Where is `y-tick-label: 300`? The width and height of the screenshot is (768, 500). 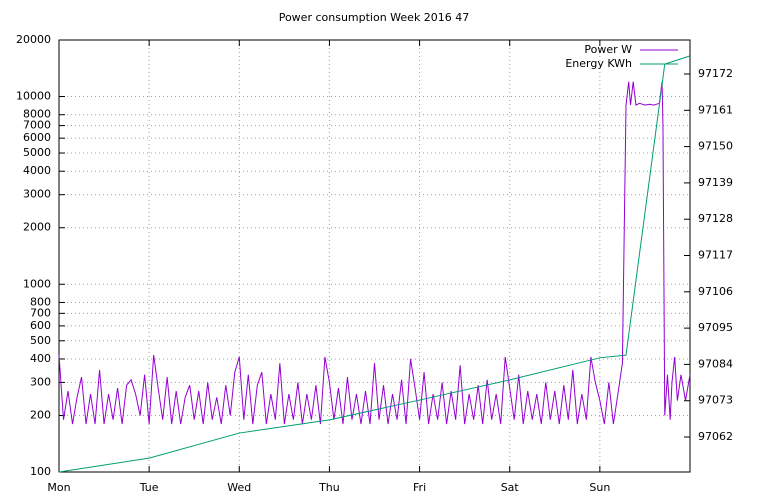 y-tick-label: 300 is located at coordinates (40, 381).